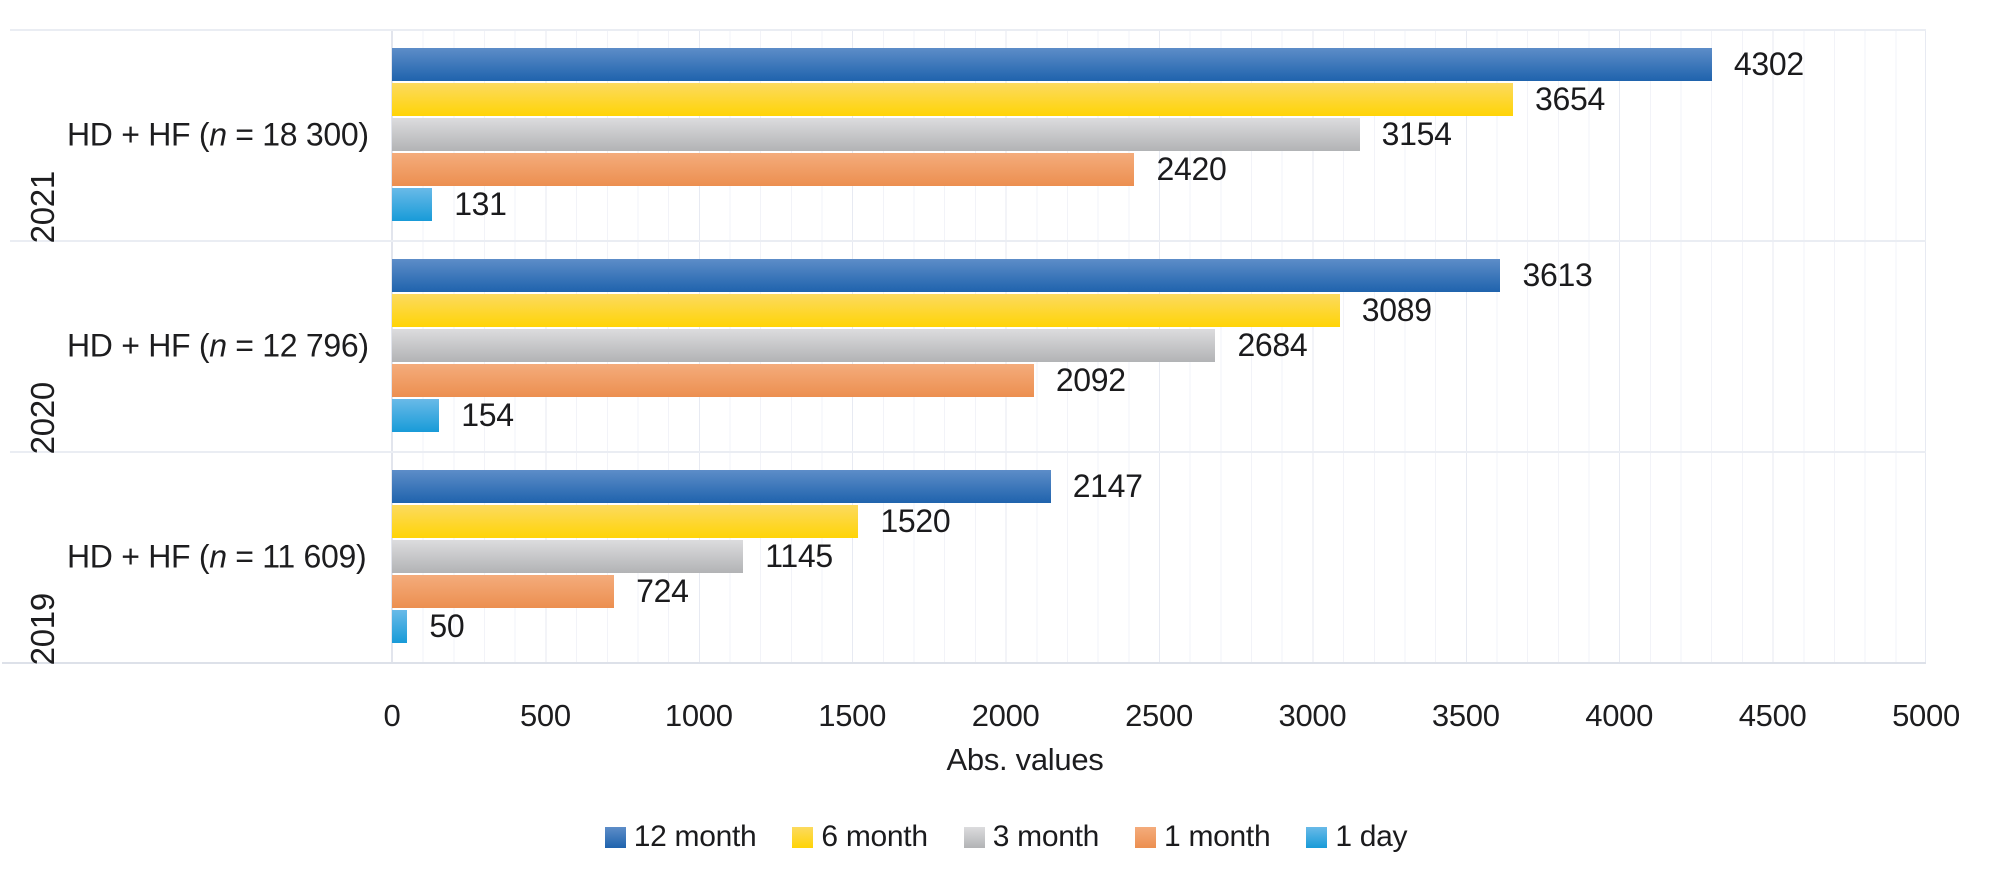 The image size is (2012, 879). Describe the element at coordinates (1396, 310) in the screenshot. I see `bar-value-6-month-2020: 3089` at that location.